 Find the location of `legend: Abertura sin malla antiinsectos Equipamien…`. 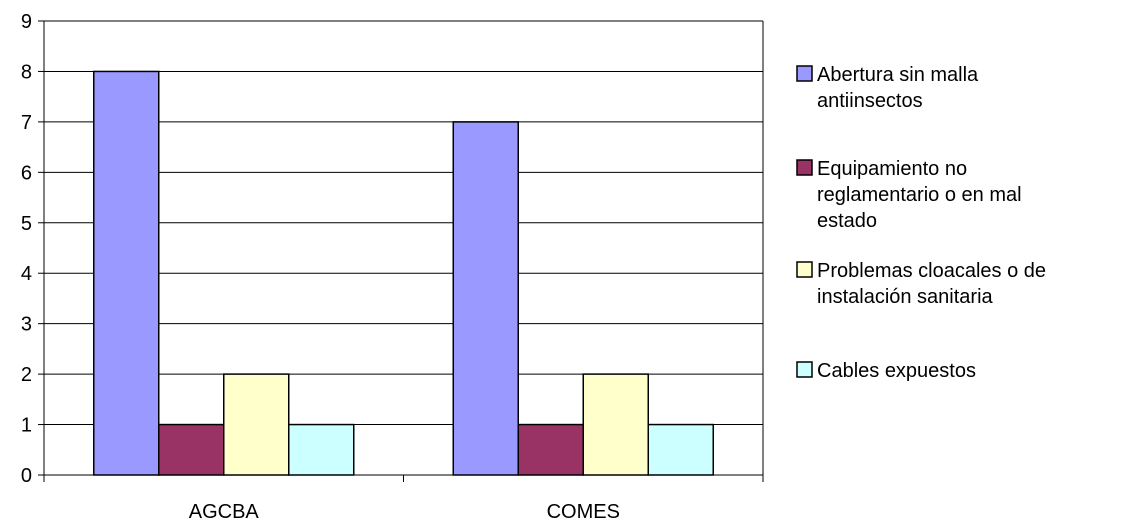

legend: Abertura sin malla antiinsectos Equipamien… is located at coordinates (921, 223).